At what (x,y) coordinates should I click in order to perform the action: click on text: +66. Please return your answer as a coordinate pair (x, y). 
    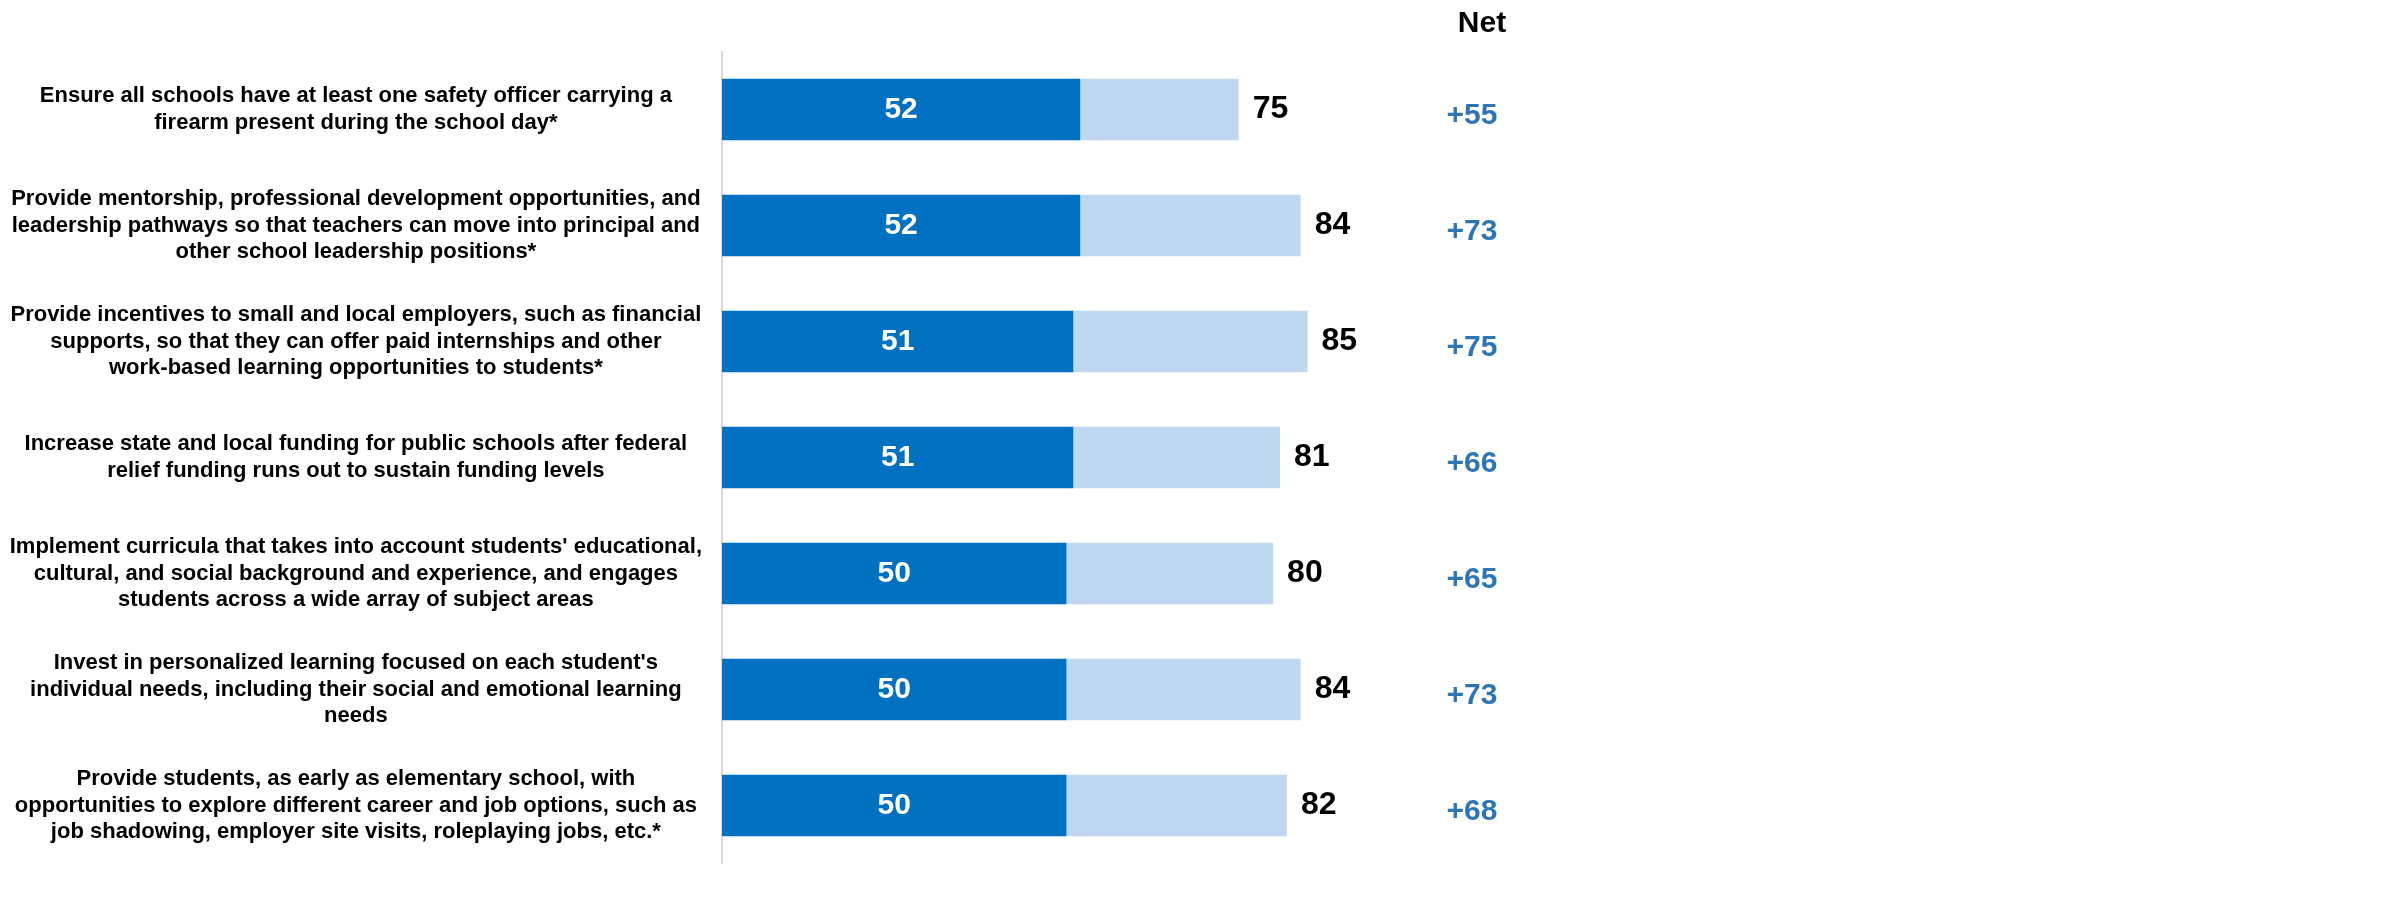
    Looking at the image, I should click on (1472, 461).